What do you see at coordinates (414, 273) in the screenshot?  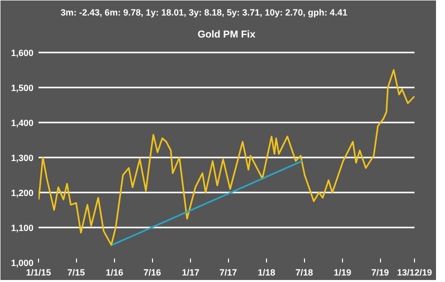 I see `x-tick-label: 13/12/19` at bounding box center [414, 273].